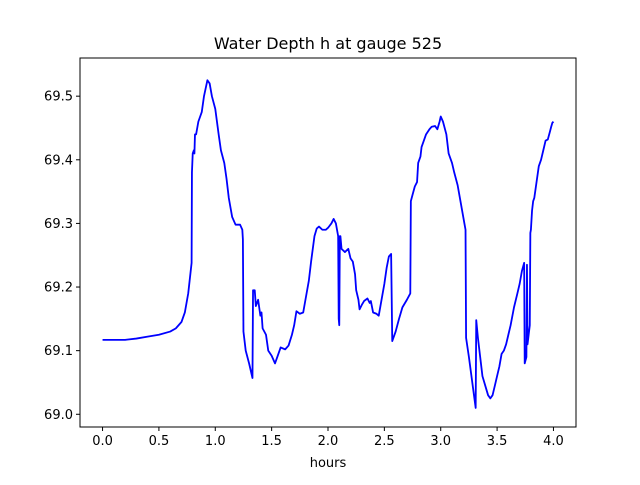 This screenshot has width=640, height=485. I want to click on x-tick-label: 0.5, so click(159, 441).